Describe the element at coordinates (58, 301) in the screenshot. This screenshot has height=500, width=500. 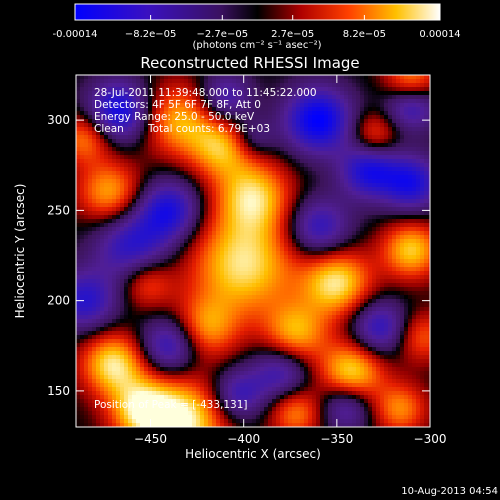
I see `y-tick-label: 200` at that location.